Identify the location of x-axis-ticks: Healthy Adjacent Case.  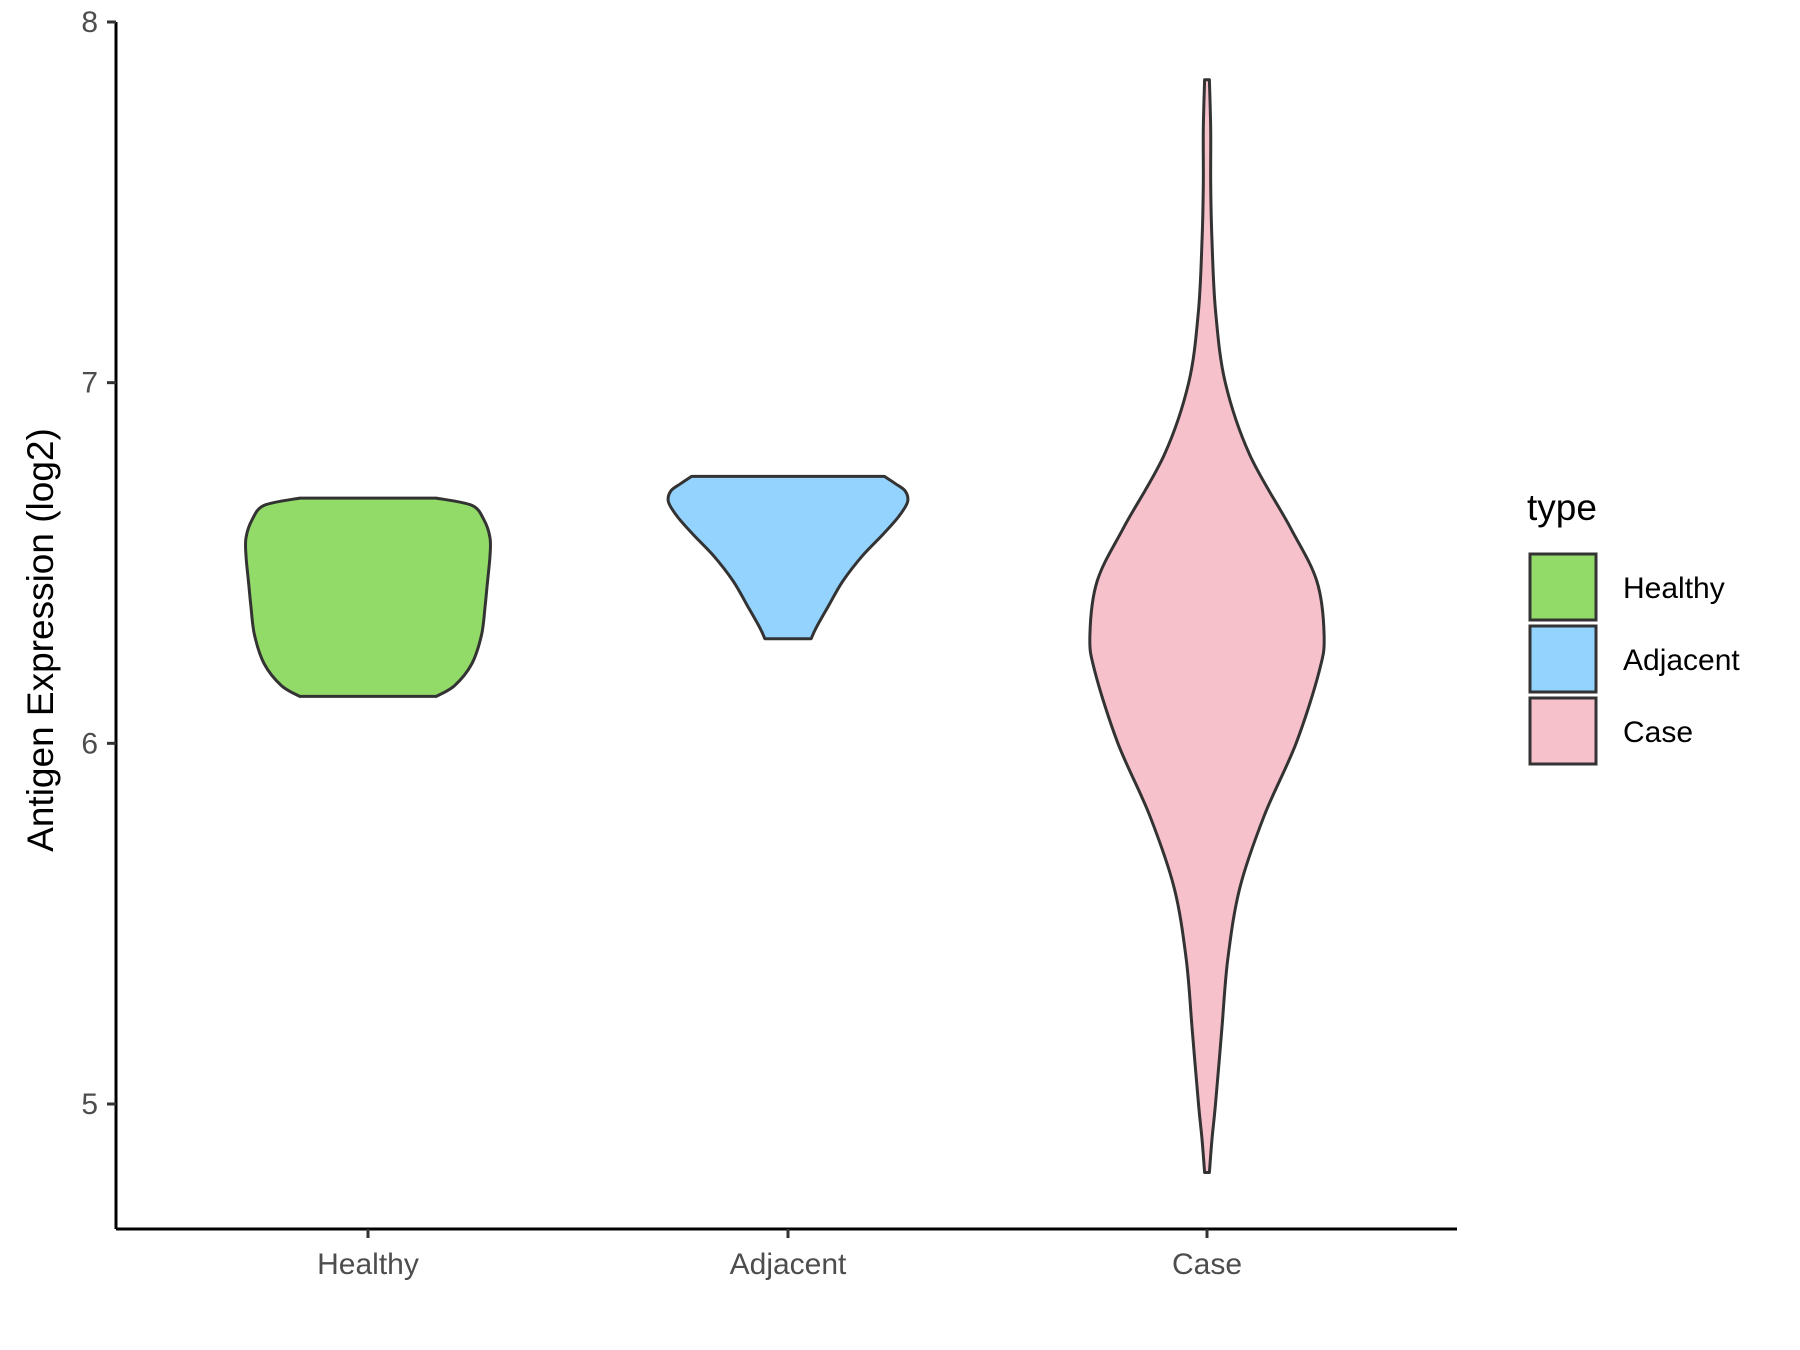
(779, 1255).